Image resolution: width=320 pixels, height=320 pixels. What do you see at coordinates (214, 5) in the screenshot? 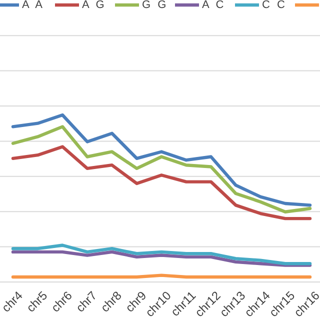
I see `legend-label: A C` at bounding box center [214, 5].